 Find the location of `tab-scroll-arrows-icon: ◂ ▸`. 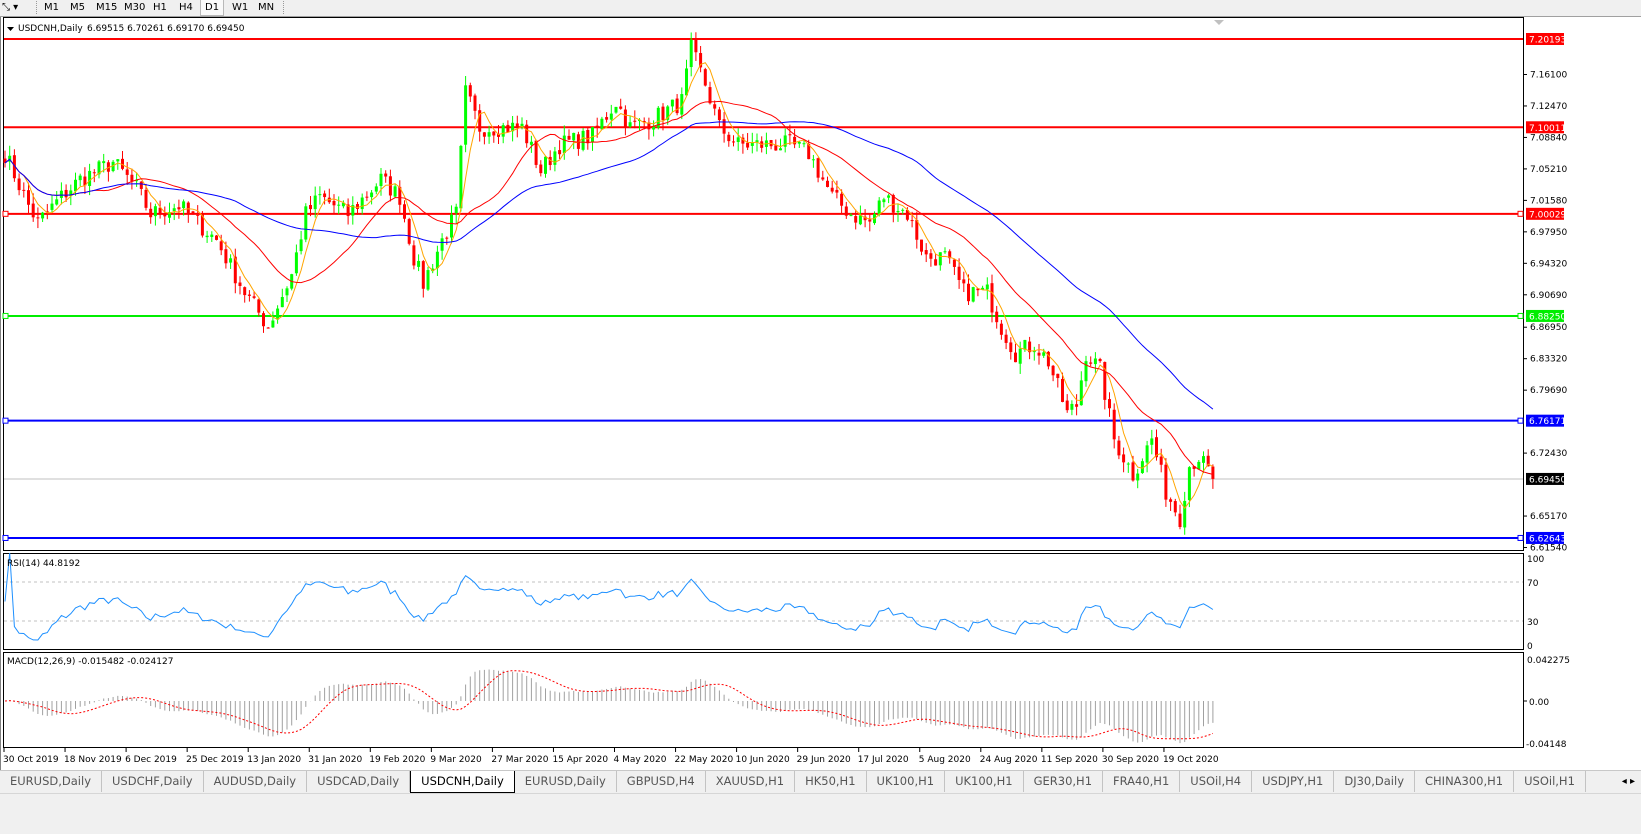

tab-scroll-arrows-icon: ◂ ▸ is located at coordinates (1628, 781).